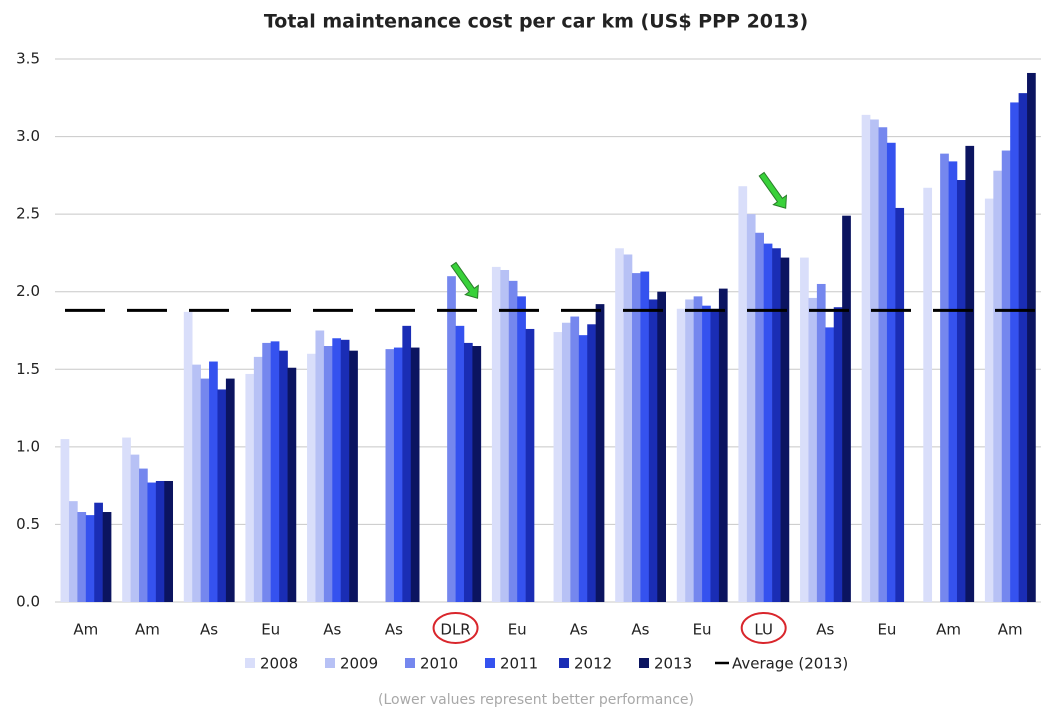  I want to click on legend-label: 2008, so click(279, 664).